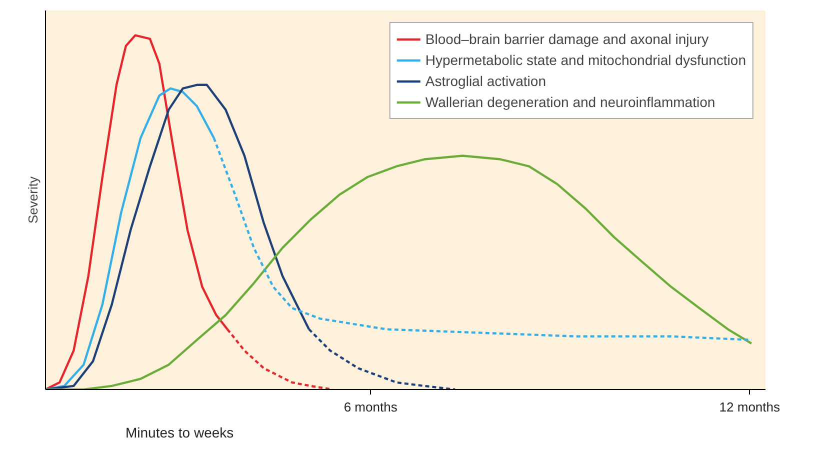 The image size is (829, 457). What do you see at coordinates (180, 432) in the screenshot?
I see `text: Minutes to weeks` at bounding box center [180, 432].